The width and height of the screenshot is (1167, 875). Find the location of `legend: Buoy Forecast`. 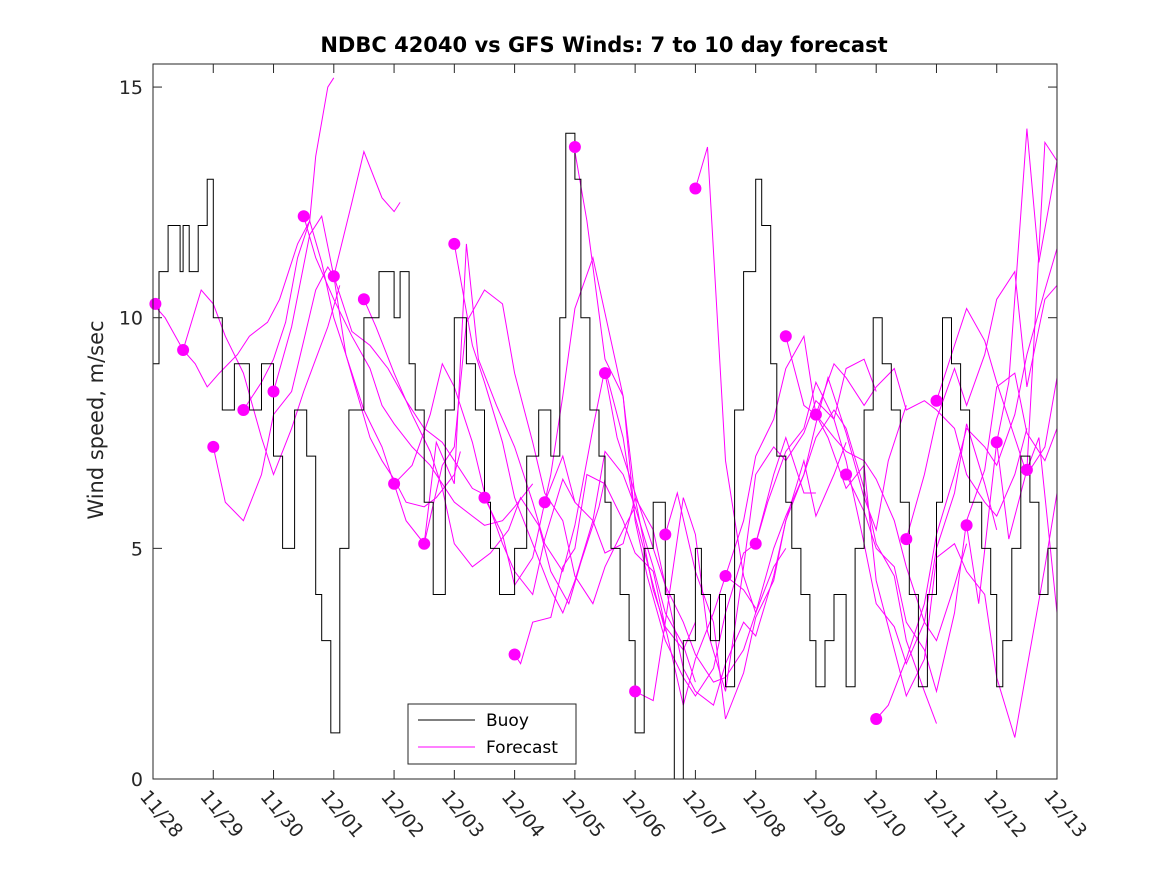

legend: Buoy Forecast is located at coordinates (492, 734).